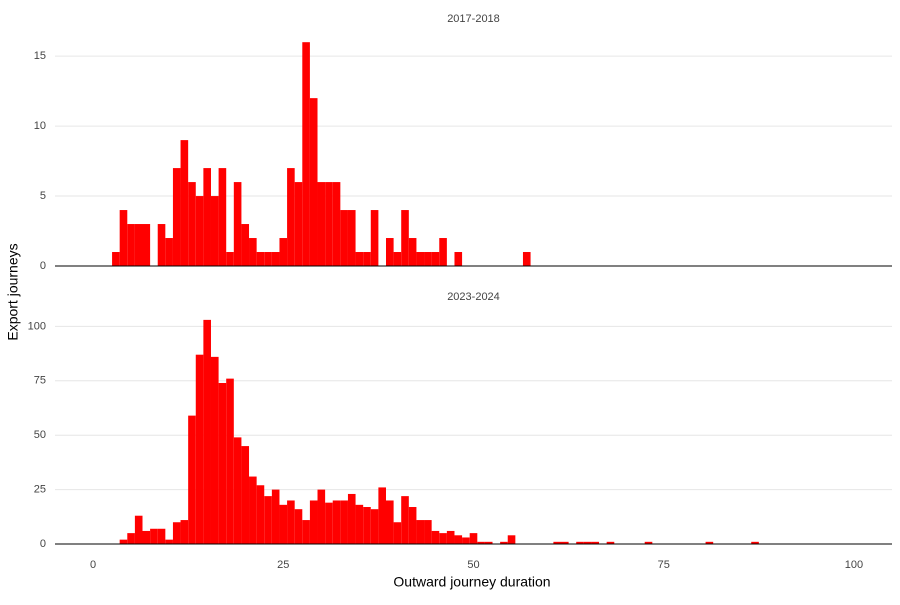 This screenshot has height=605, width=900. I want to click on y-tick-label: 15, so click(40, 56).